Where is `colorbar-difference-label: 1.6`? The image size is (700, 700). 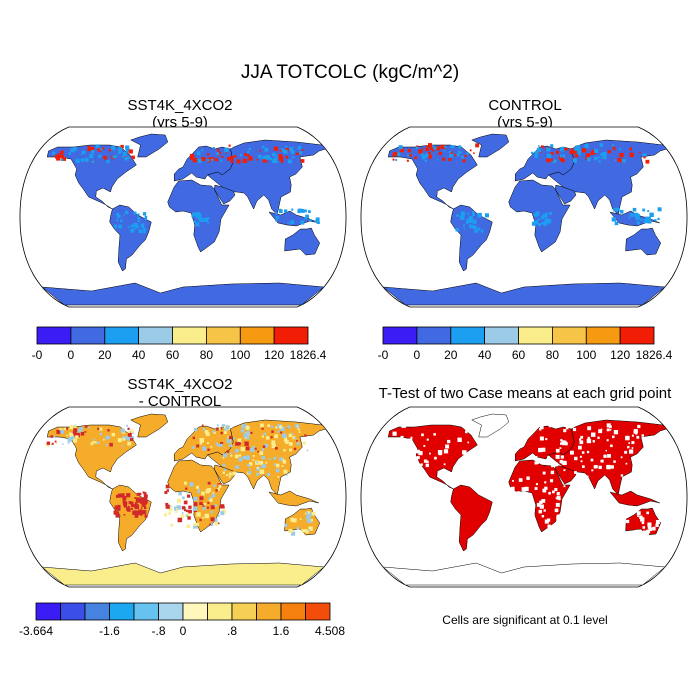
colorbar-difference-label: 1.6 is located at coordinates (281, 631).